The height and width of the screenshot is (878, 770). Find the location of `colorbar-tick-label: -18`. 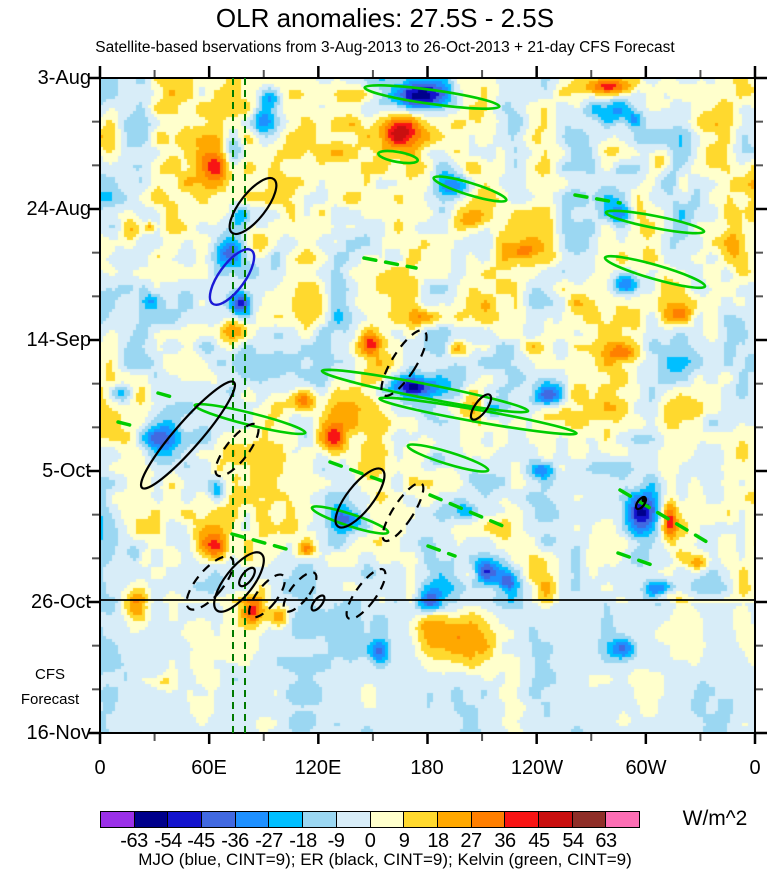

colorbar-tick-label: -18 is located at coordinates (303, 841).